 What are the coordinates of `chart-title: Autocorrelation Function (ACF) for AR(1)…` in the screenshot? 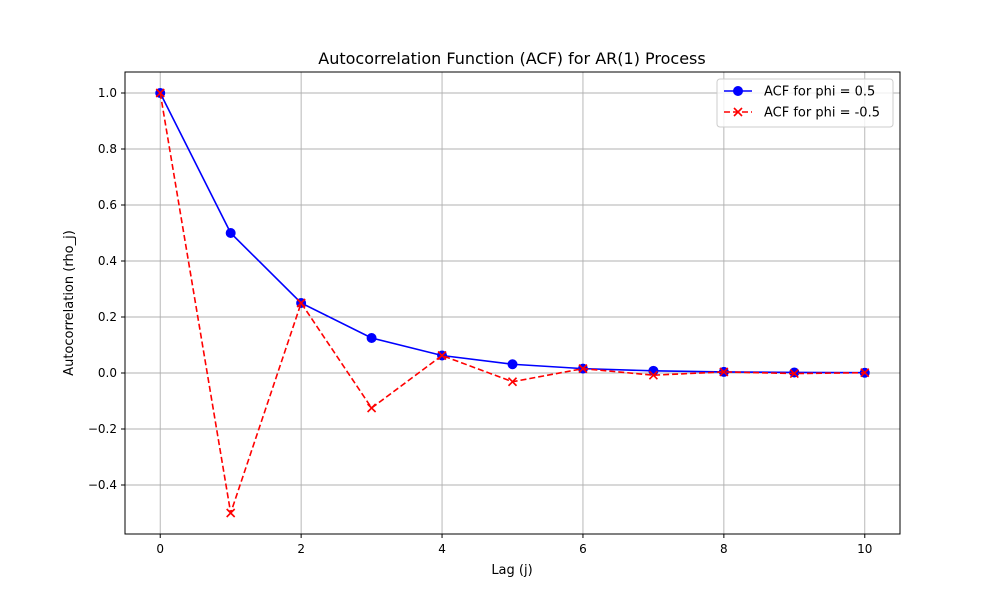 It's located at (511, 58).